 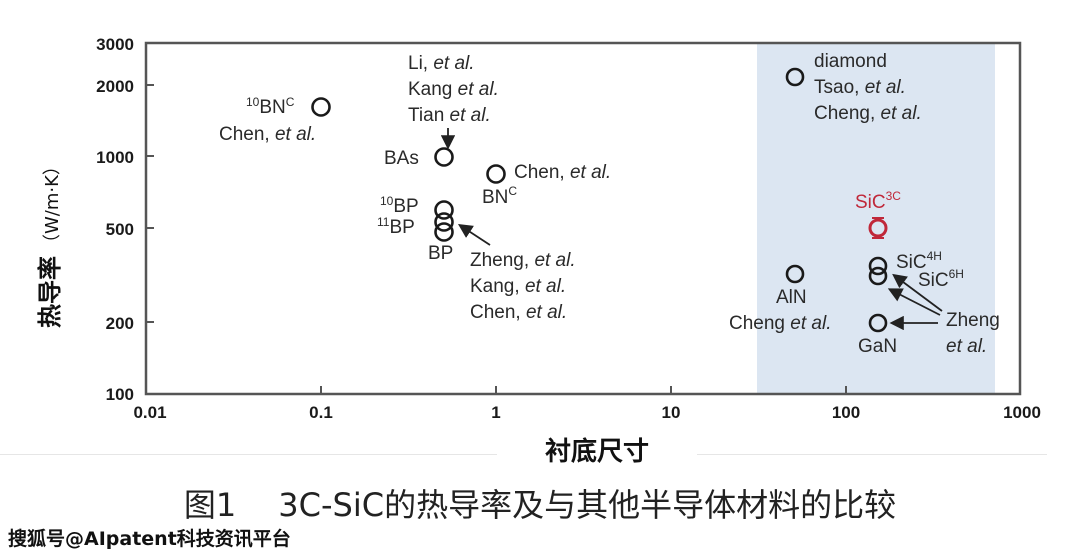 What do you see at coordinates (321, 412) in the screenshot?
I see `x-tick-0.1: 0.1` at bounding box center [321, 412].